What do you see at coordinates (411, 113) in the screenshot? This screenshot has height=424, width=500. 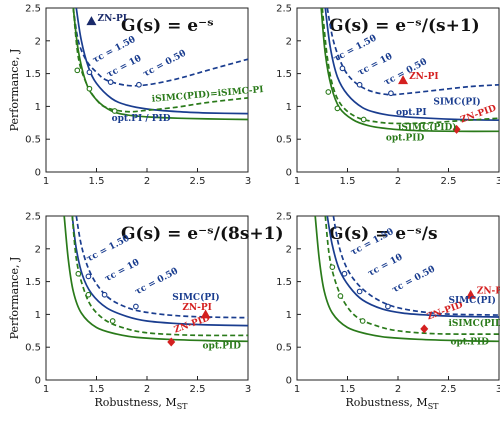 I see `curve-annotation: opt.PI` at bounding box center [411, 113].